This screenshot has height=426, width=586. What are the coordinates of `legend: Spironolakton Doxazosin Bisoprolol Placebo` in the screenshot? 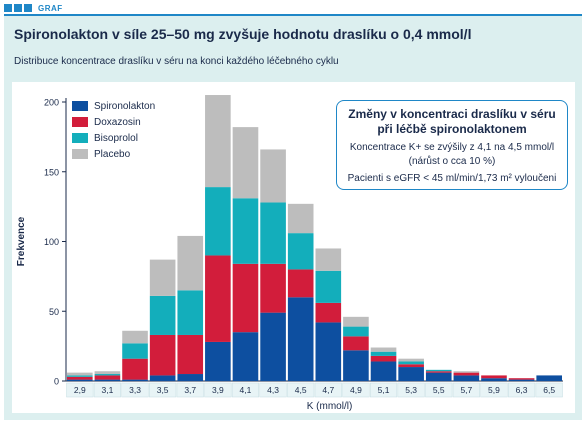 It's located at (113, 130).